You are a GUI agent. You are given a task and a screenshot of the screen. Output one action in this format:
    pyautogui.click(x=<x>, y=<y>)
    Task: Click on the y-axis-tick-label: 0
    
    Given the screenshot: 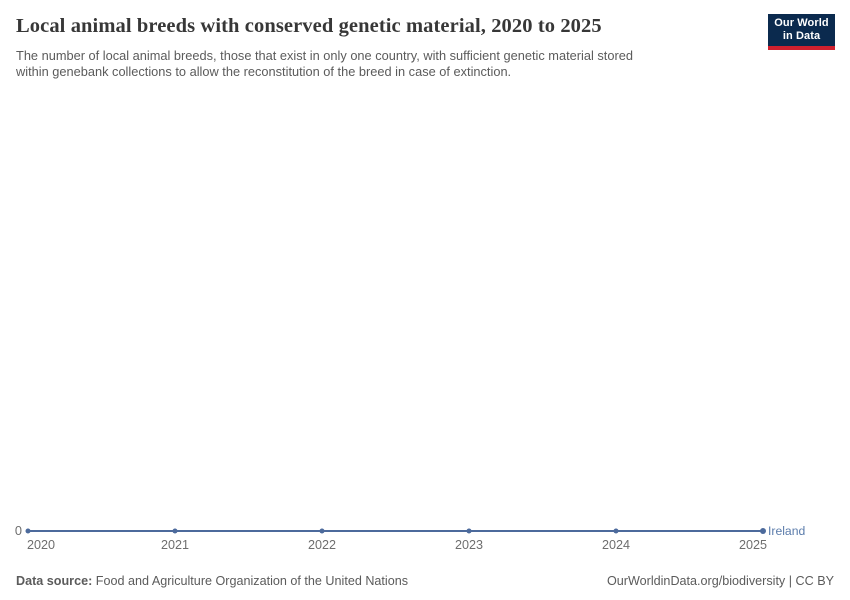 What is the action you would take?
    pyautogui.click(x=18, y=530)
    